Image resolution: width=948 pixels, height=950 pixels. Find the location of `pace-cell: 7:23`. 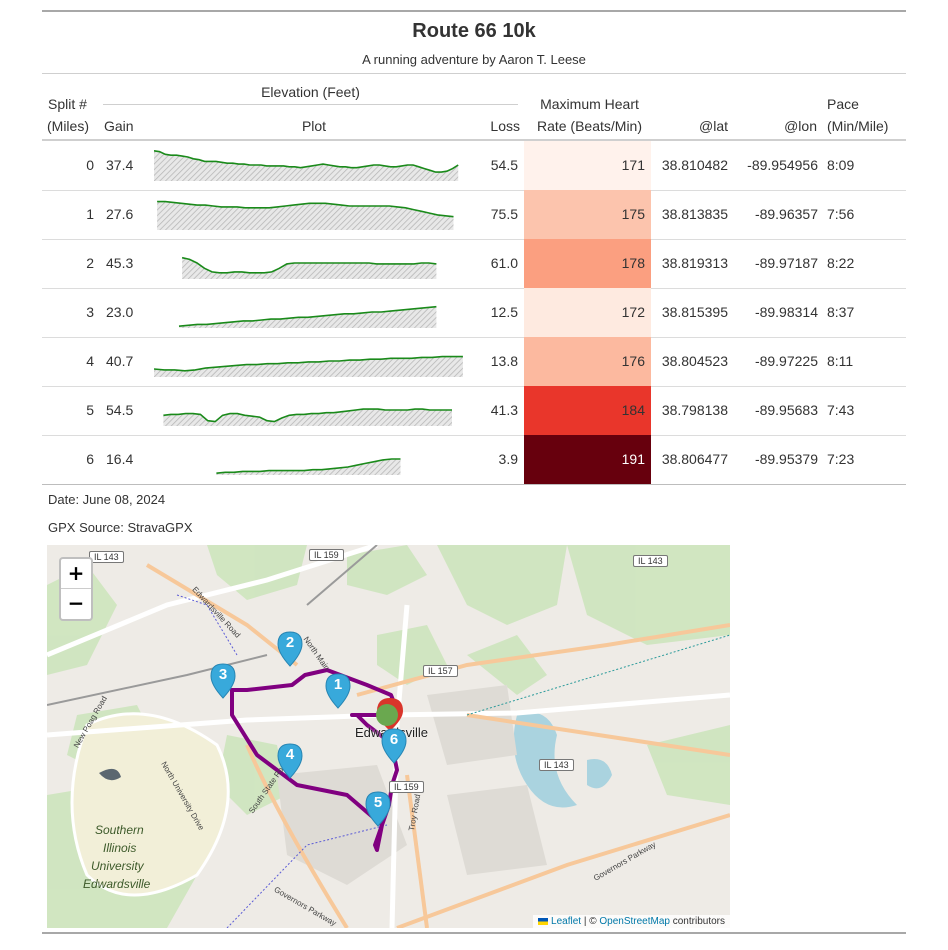

pace-cell: 7:23 is located at coordinates (841, 459).